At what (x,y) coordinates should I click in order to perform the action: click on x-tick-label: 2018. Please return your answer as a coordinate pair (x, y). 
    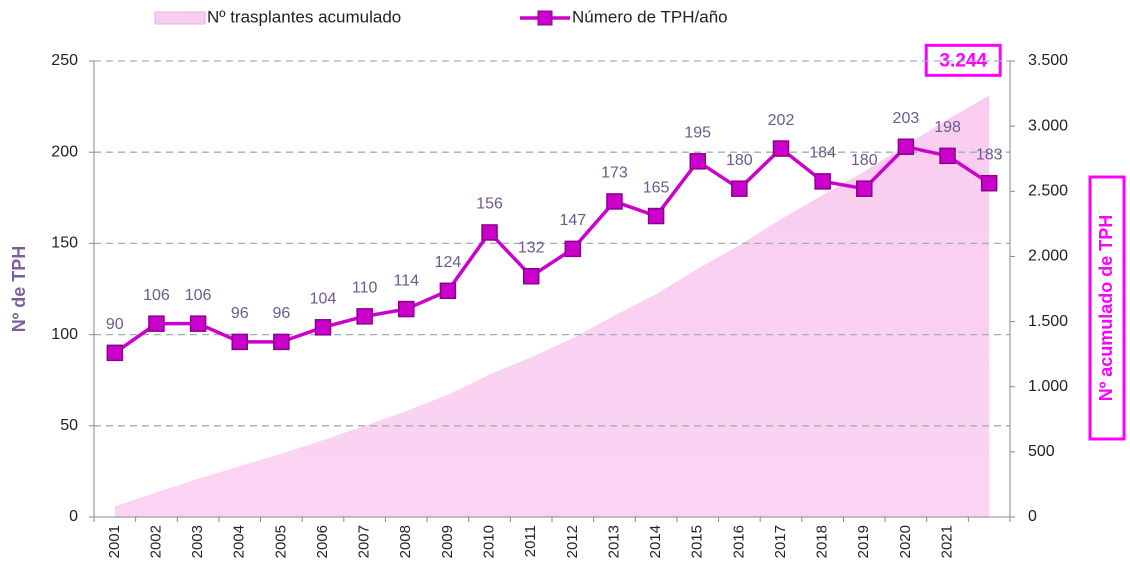
    Looking at the image, I should click on (822, 541).